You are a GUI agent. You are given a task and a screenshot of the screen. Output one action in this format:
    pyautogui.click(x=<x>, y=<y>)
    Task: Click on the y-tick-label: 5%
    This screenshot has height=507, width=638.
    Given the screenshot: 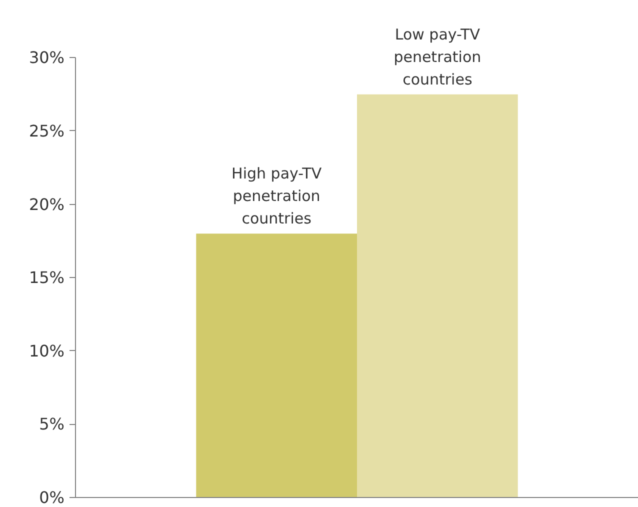 What is the action you would take?
    pyautogui.click(x=52, y=424)
    